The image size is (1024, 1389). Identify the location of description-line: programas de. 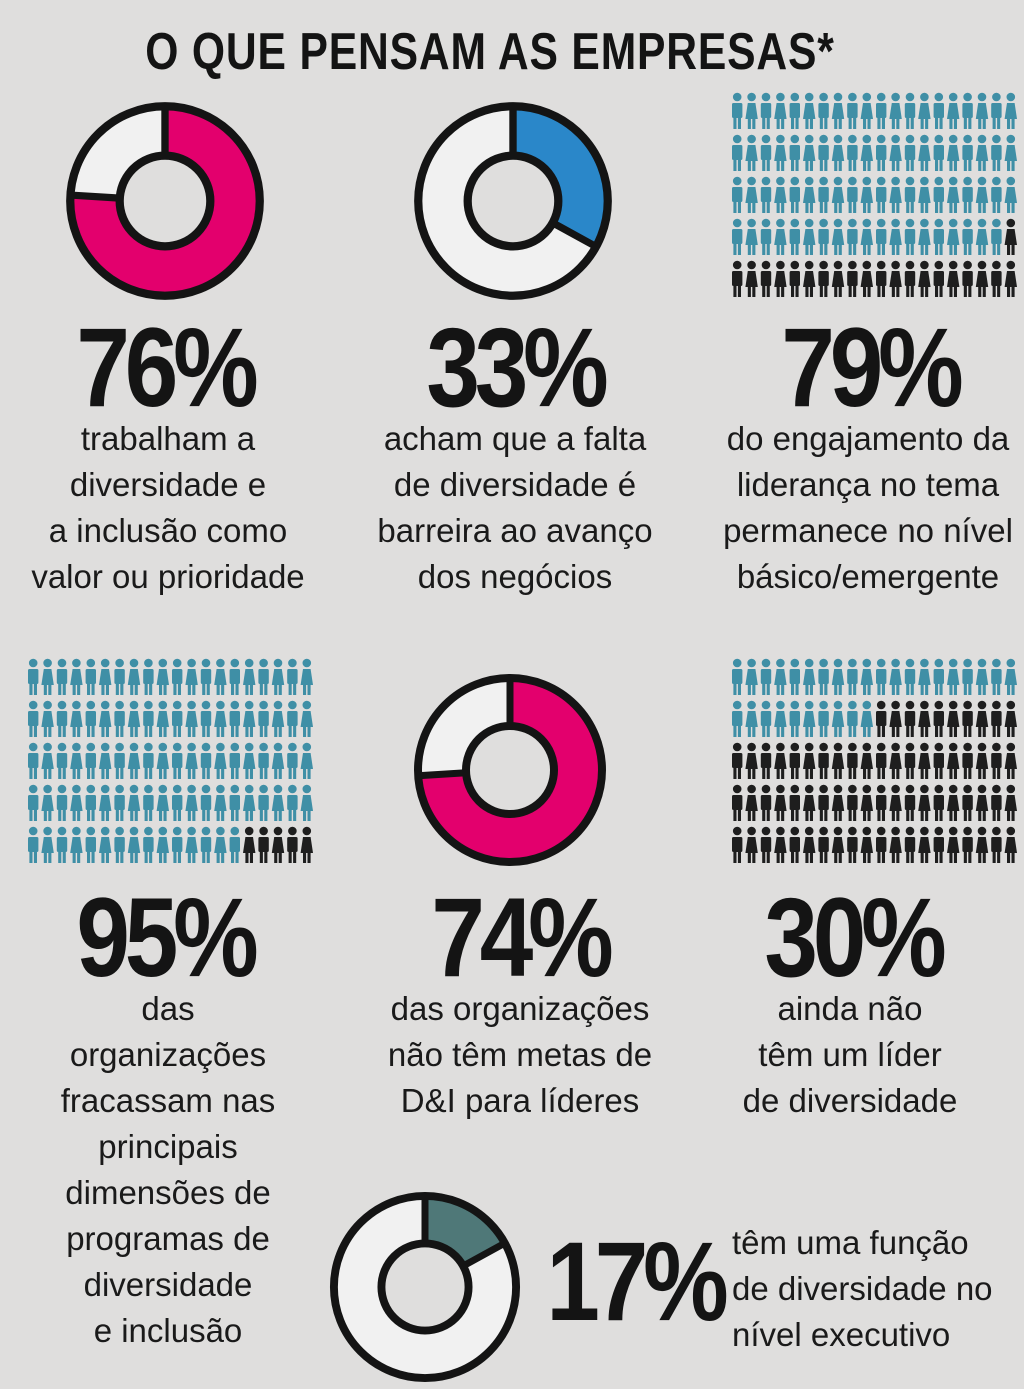
(168, 1238).